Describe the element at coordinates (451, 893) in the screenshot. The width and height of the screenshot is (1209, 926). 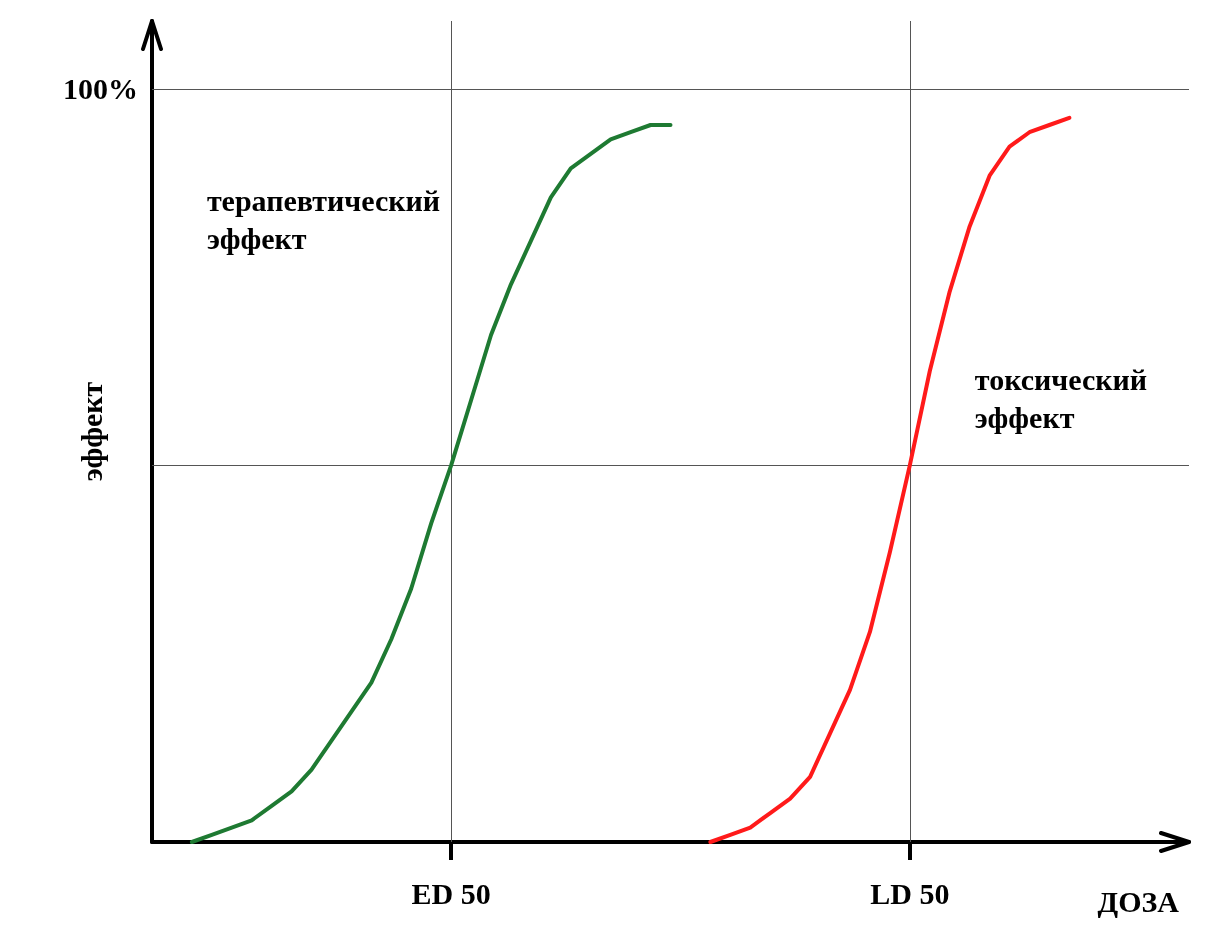
I see `x-tick-label: ED 50` at that location.